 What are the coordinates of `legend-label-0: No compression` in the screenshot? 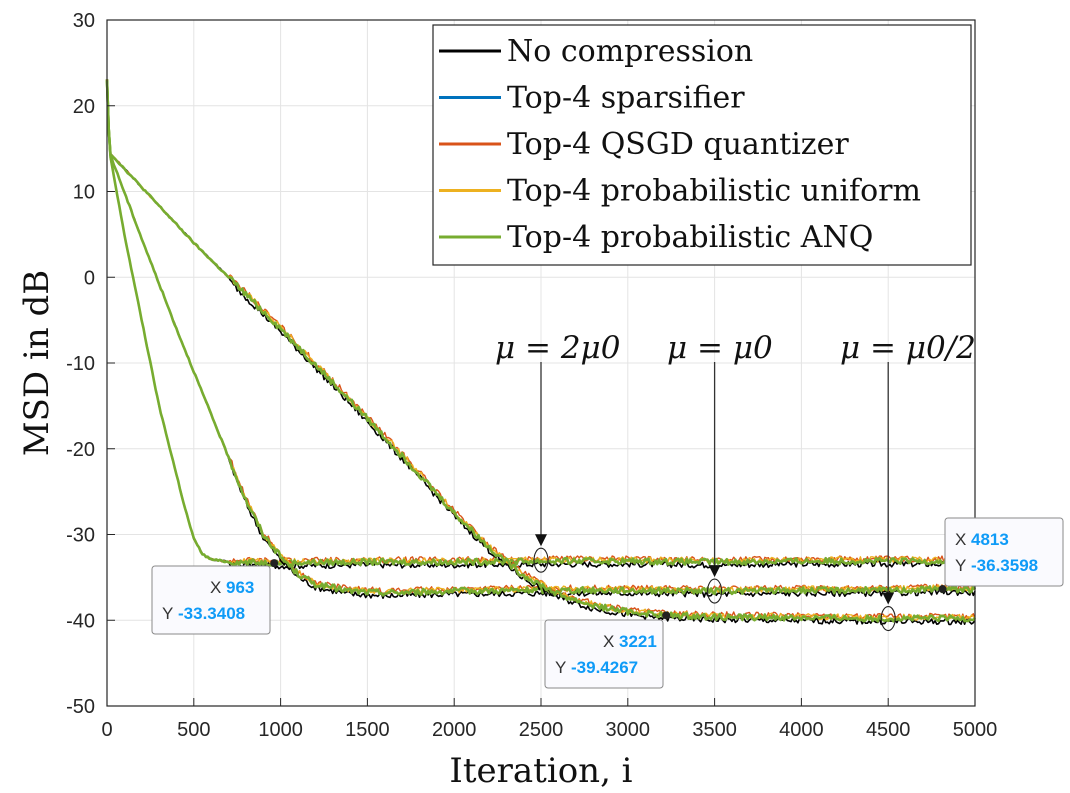 It's located at (630, 51).